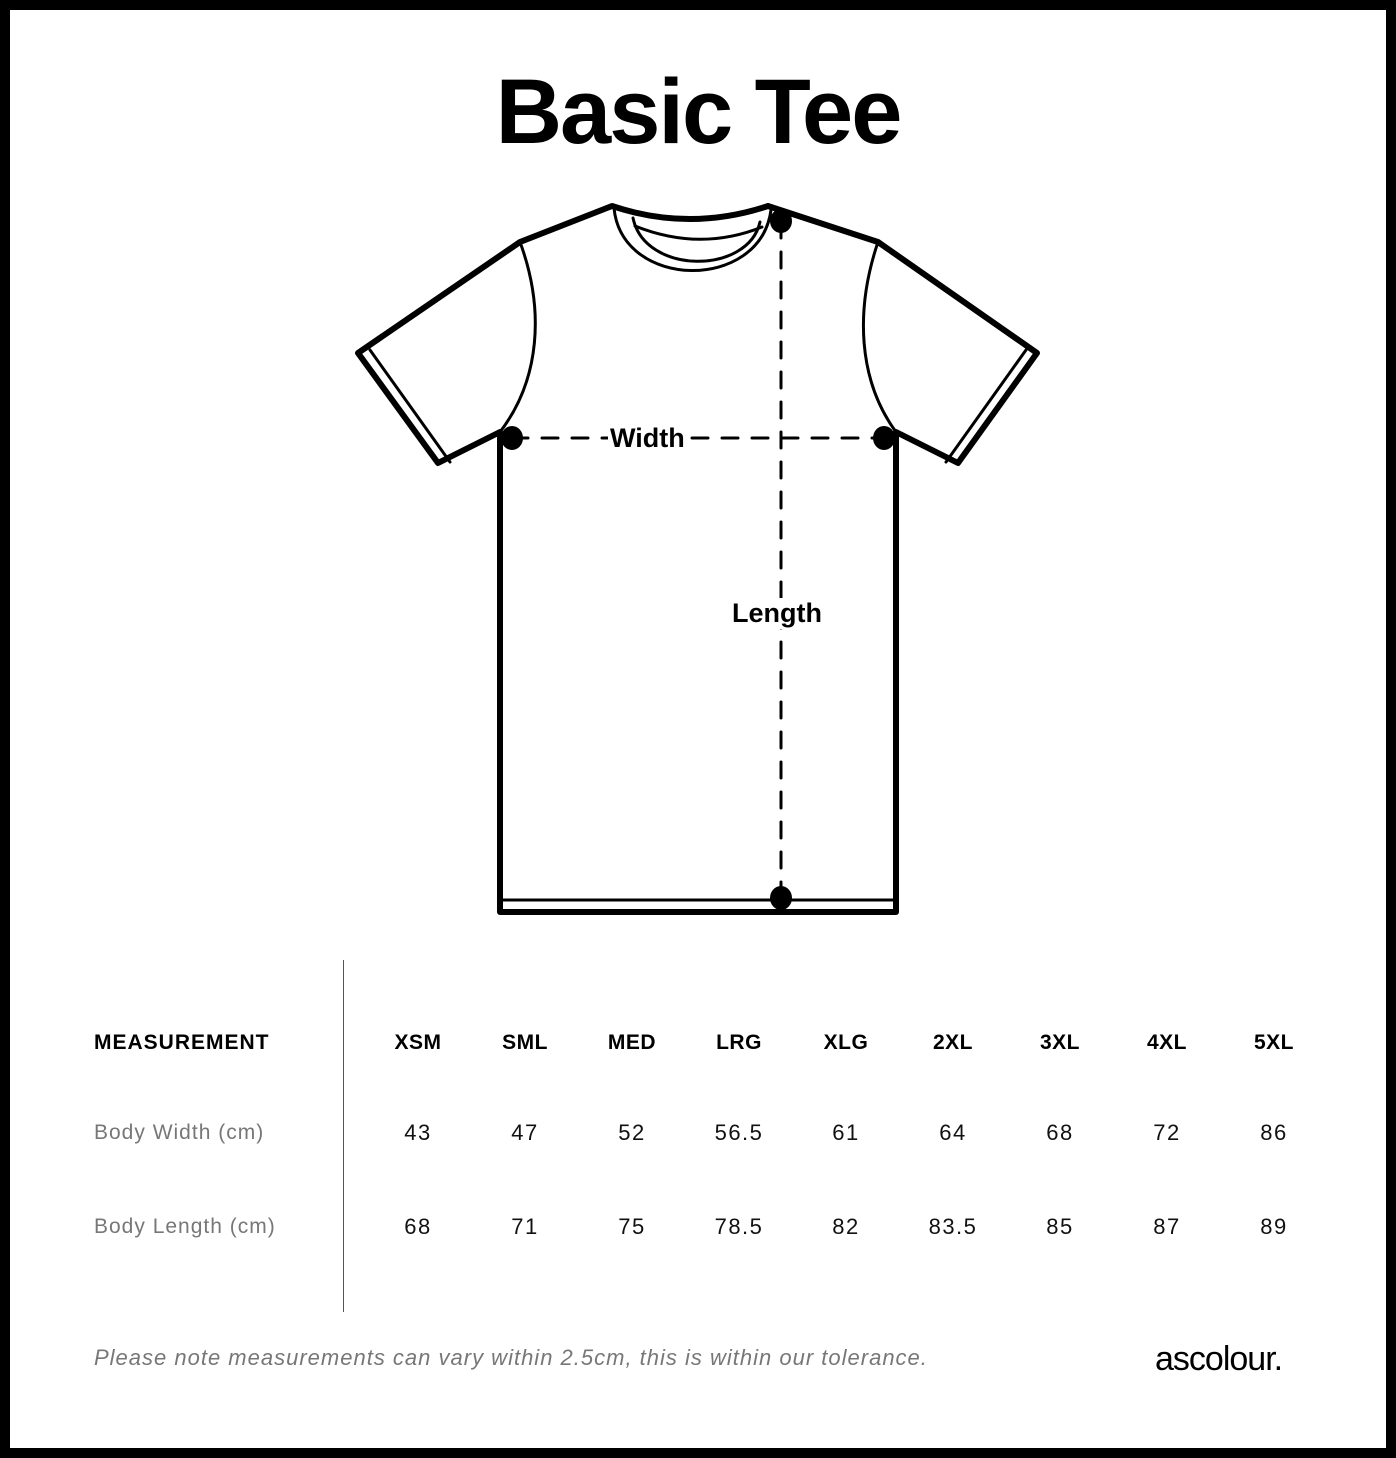 This screenshot has width=1396, height=1458. What do you see at coordinates (632, 1042) in the screenshot?
I see `size-header: MED` at bounding box center [632, 1042].